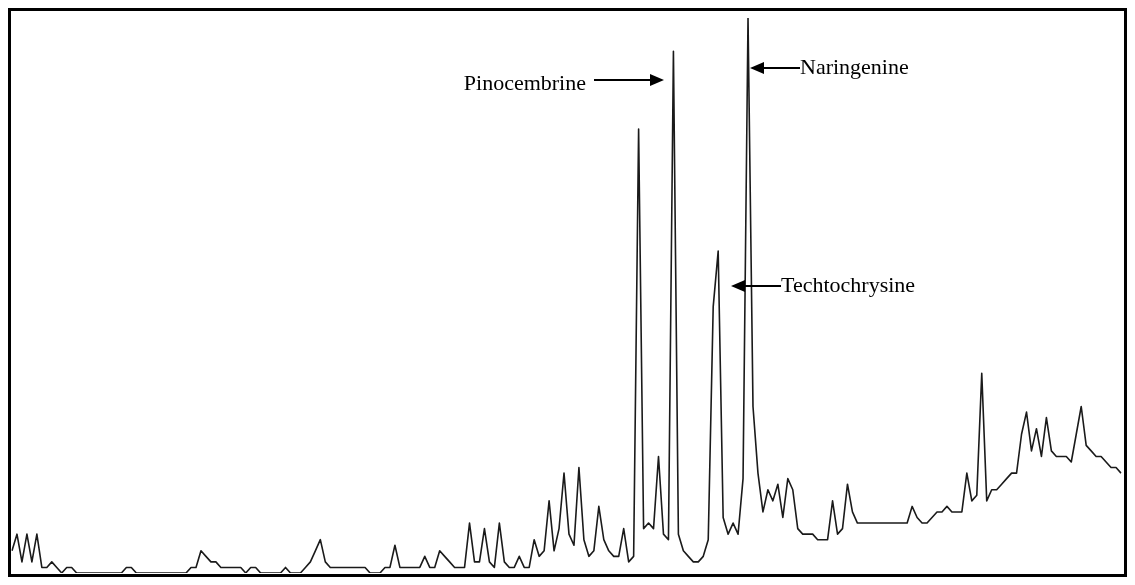 Image resolution: width=1135 pixels, height=585 pixels. I want to click on annotation: Naringenine, so click(854, 66).